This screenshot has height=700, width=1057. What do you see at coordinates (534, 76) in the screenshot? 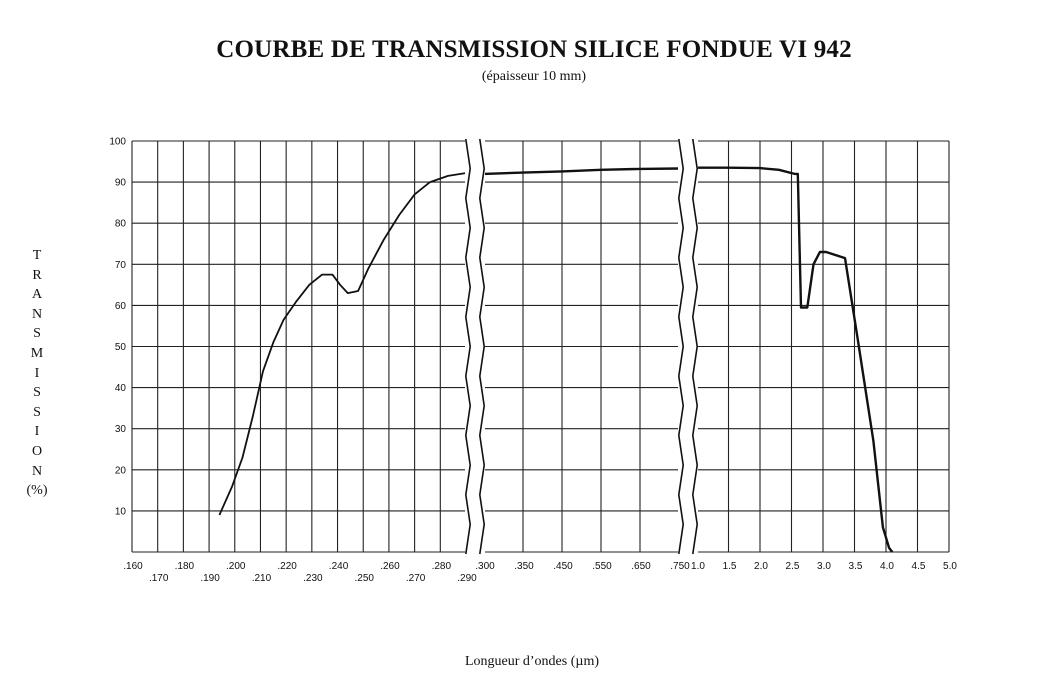
I see `chart-subtitle: (épaisseur 10 mm)` at bounding box center [534, 76].